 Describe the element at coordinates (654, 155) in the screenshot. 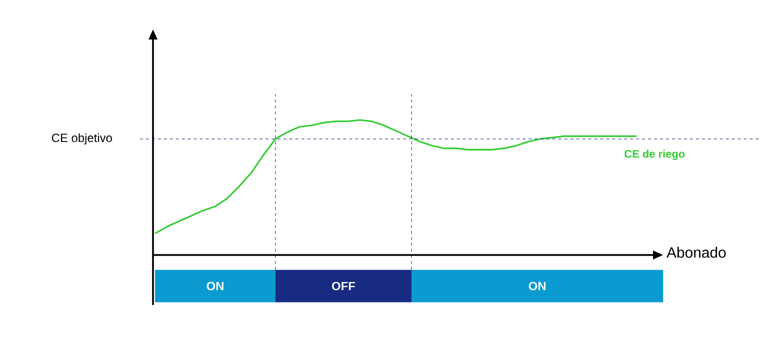

I see `series-label: CE de riego` at that location.